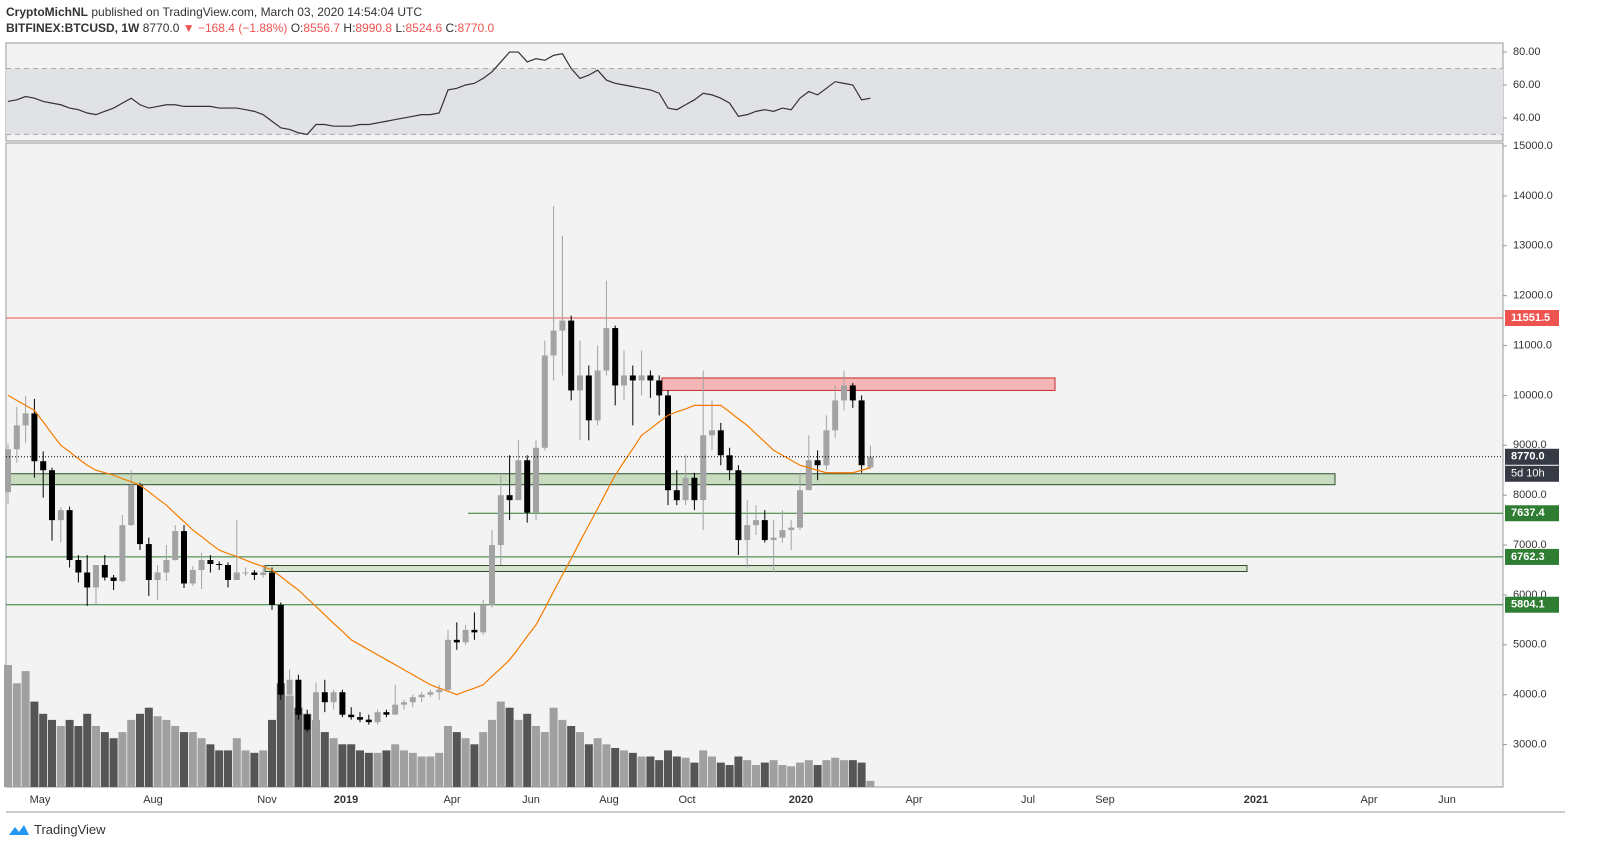  Describe the element at coordinates (1533, 246) in the screenshot. I see `y-tick-label: 13000.0` at that location.